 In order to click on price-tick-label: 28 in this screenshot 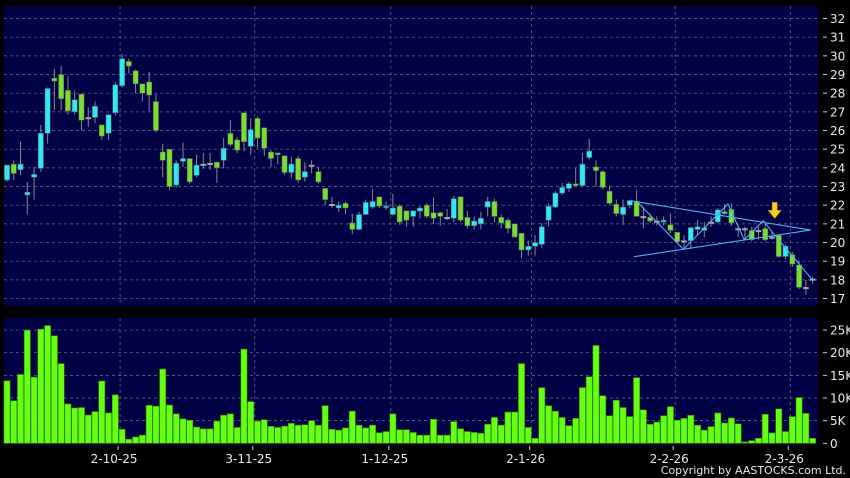, I will do `click(837, 94)`.